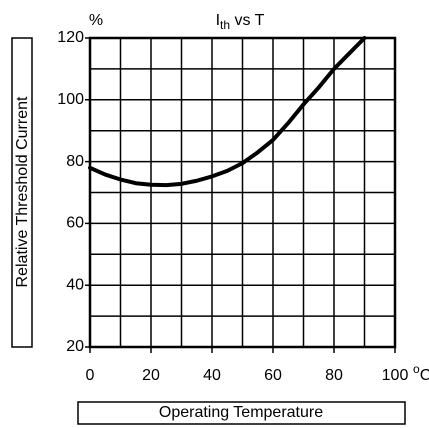 This screenshot has width=429, height=428. Describe the element at coordinates (75, 284) in the screenshot. I see `y-tick-label: 40` at that location.